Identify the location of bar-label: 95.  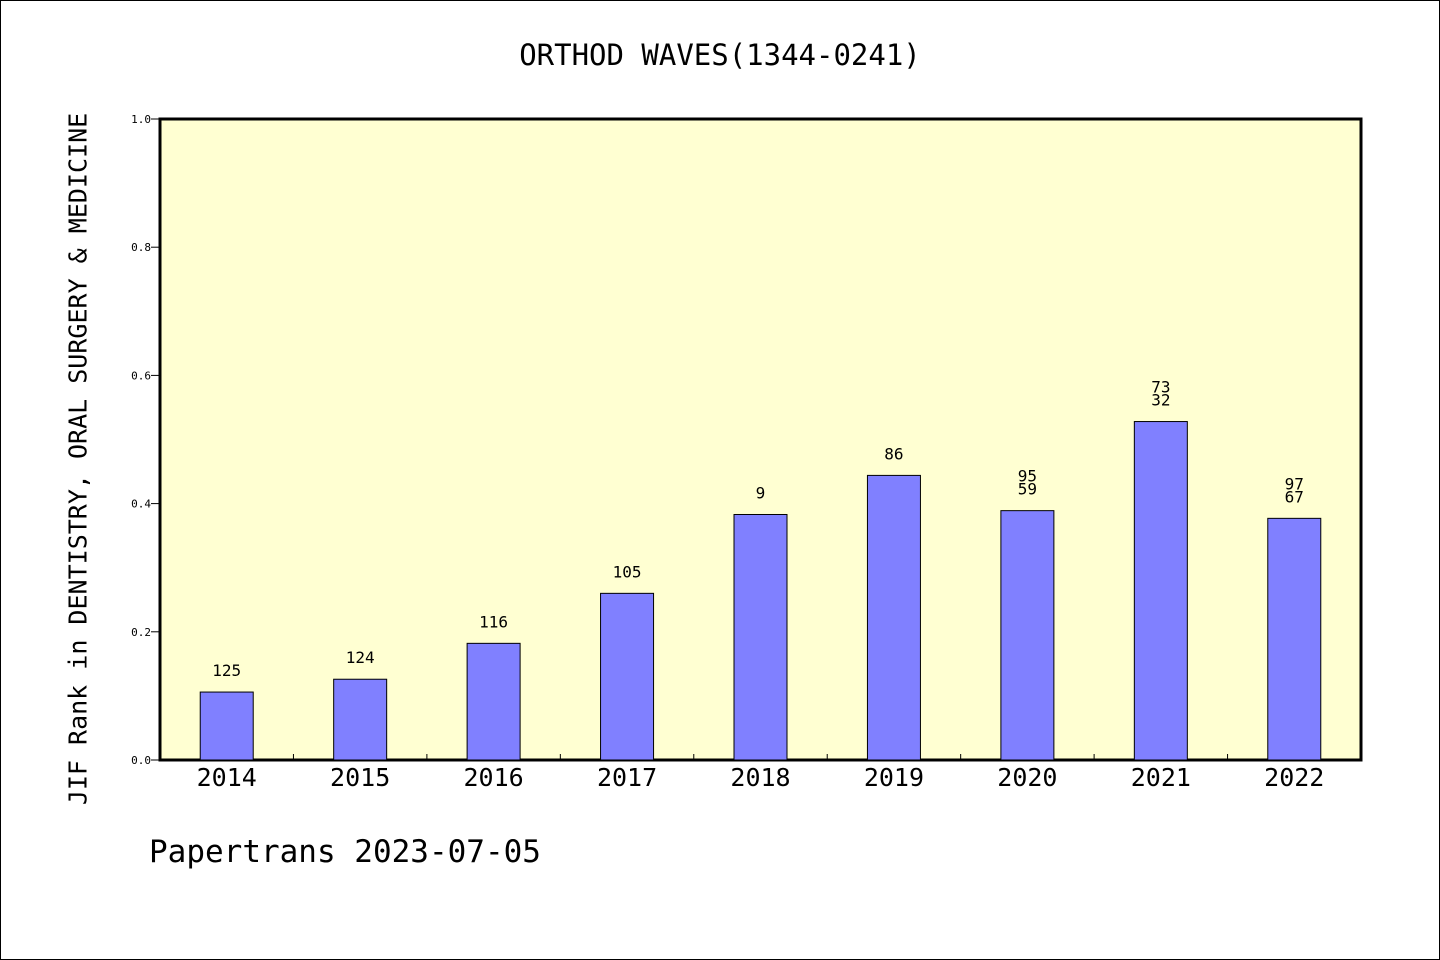
(1027, 476).